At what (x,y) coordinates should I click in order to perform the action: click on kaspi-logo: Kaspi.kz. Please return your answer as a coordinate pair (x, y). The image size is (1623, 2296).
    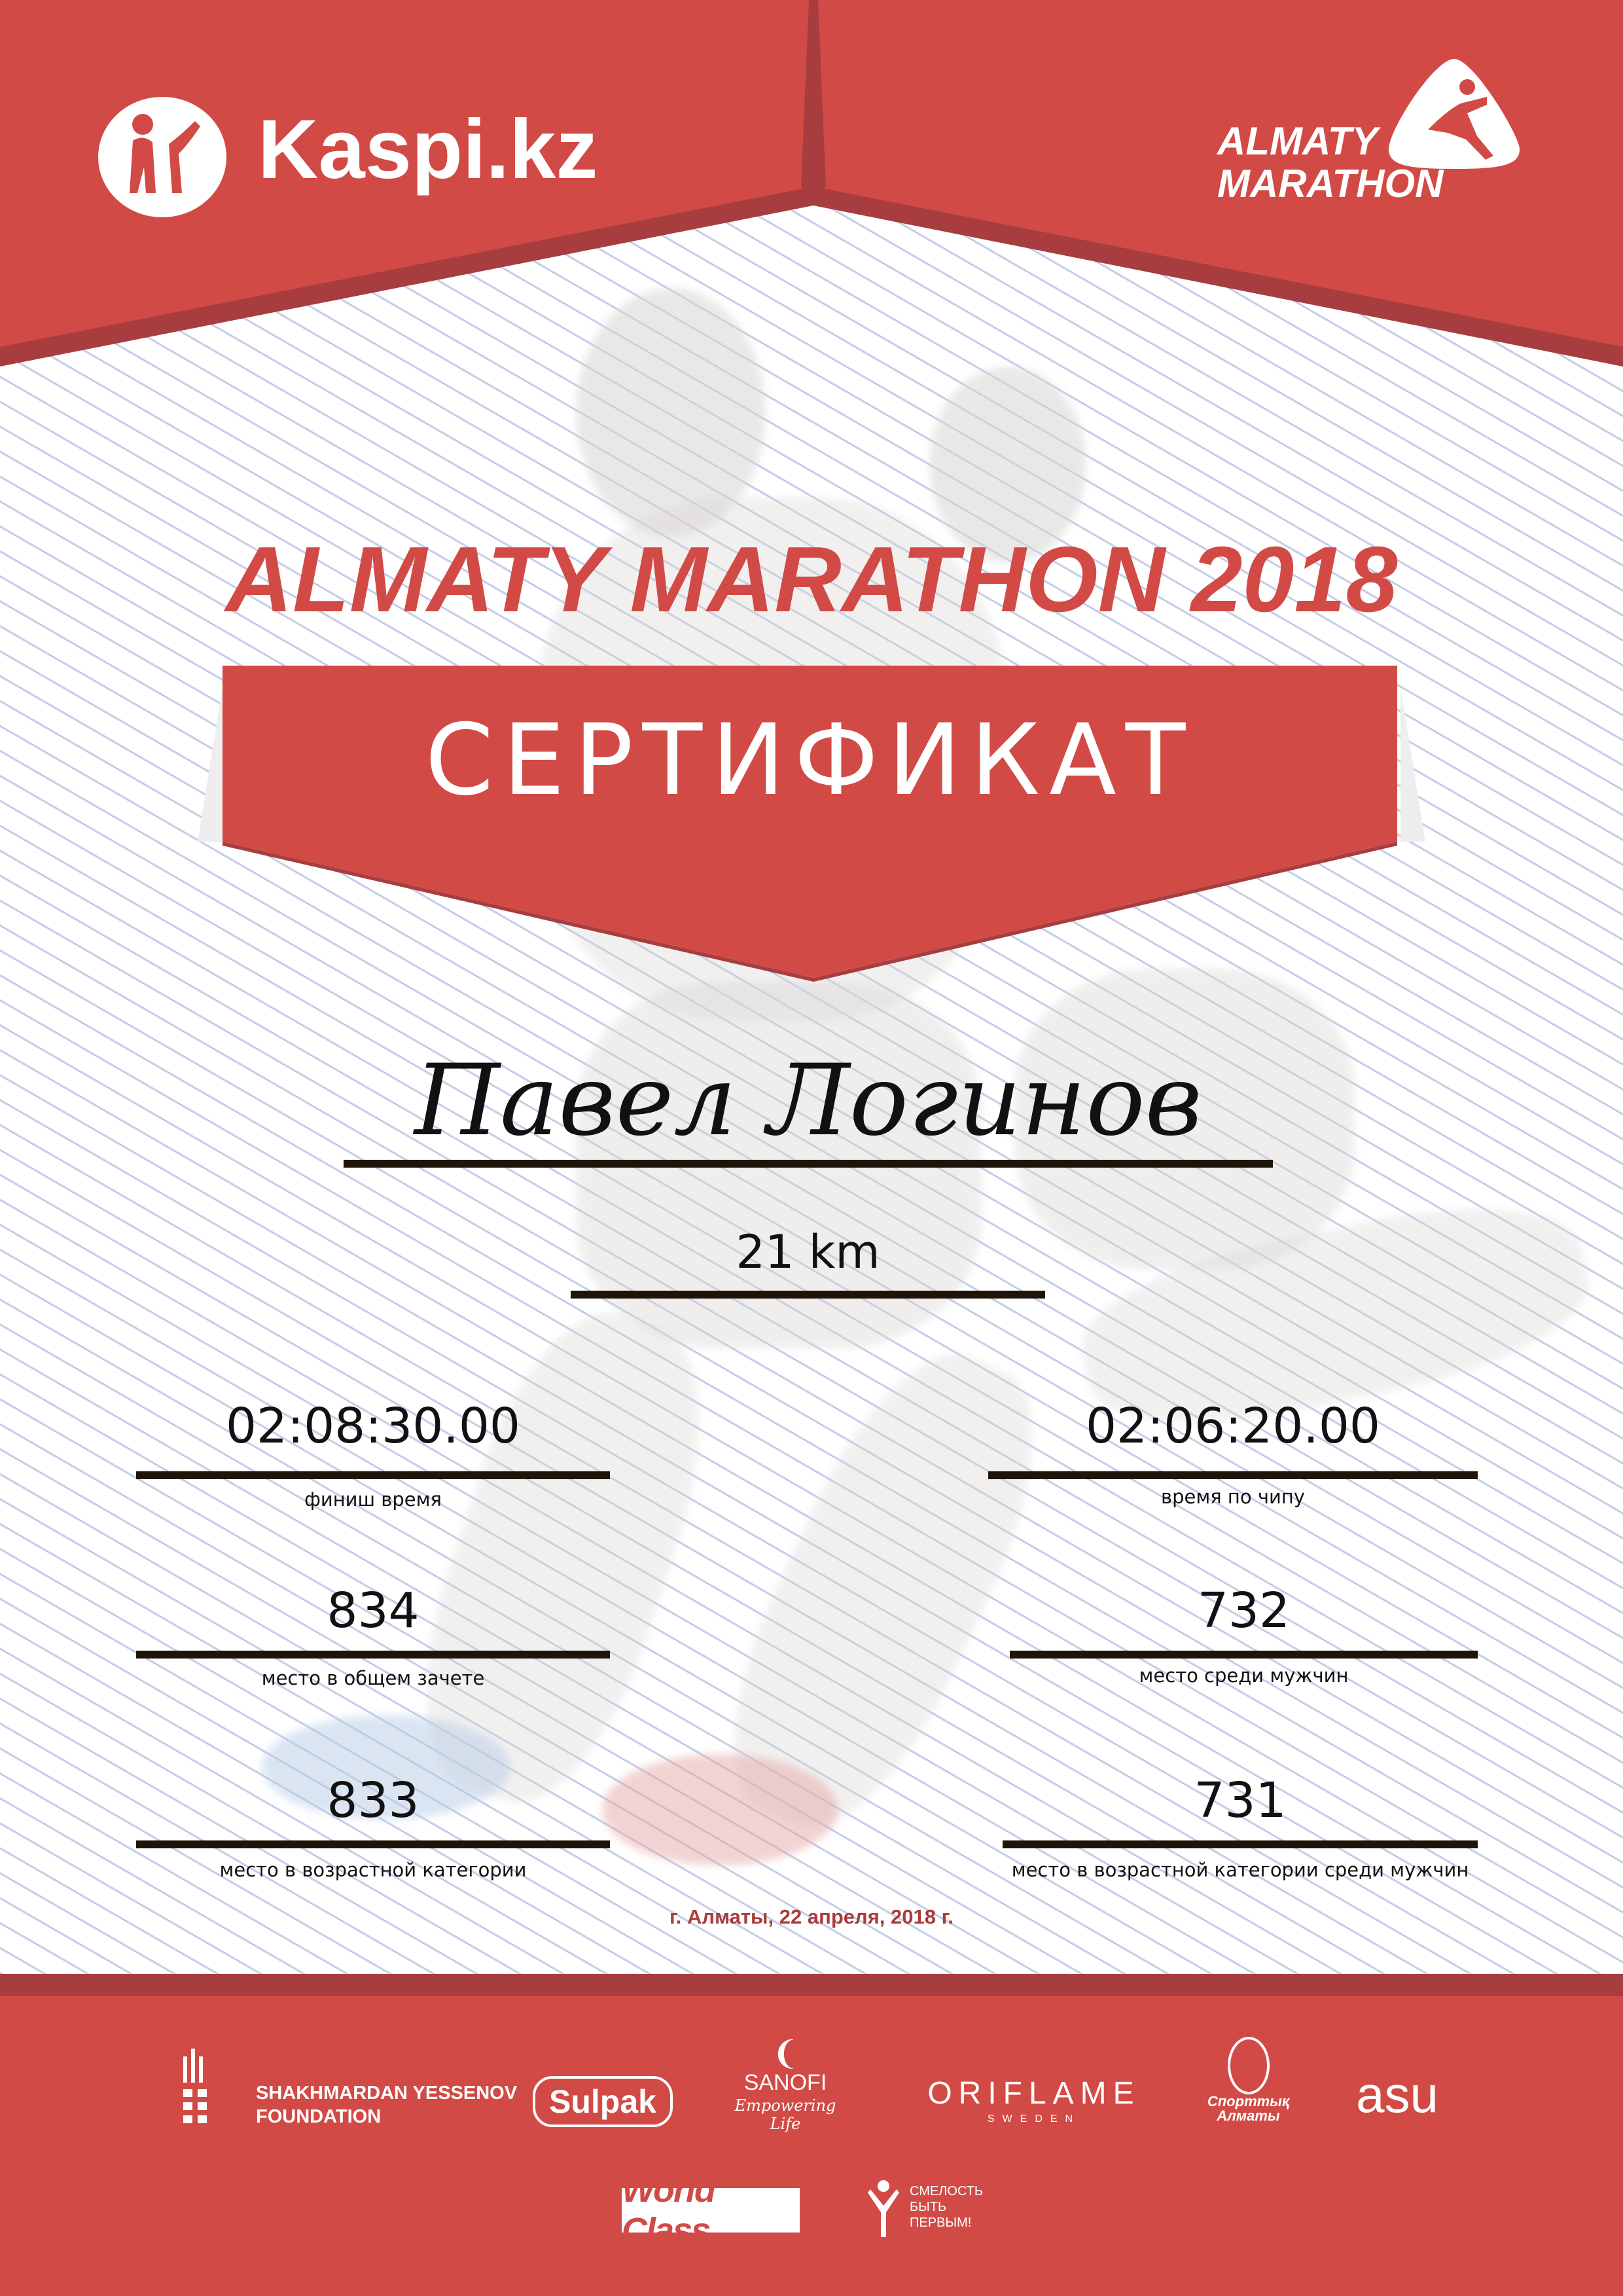
    Looking at the image, I should click on (347, 158).